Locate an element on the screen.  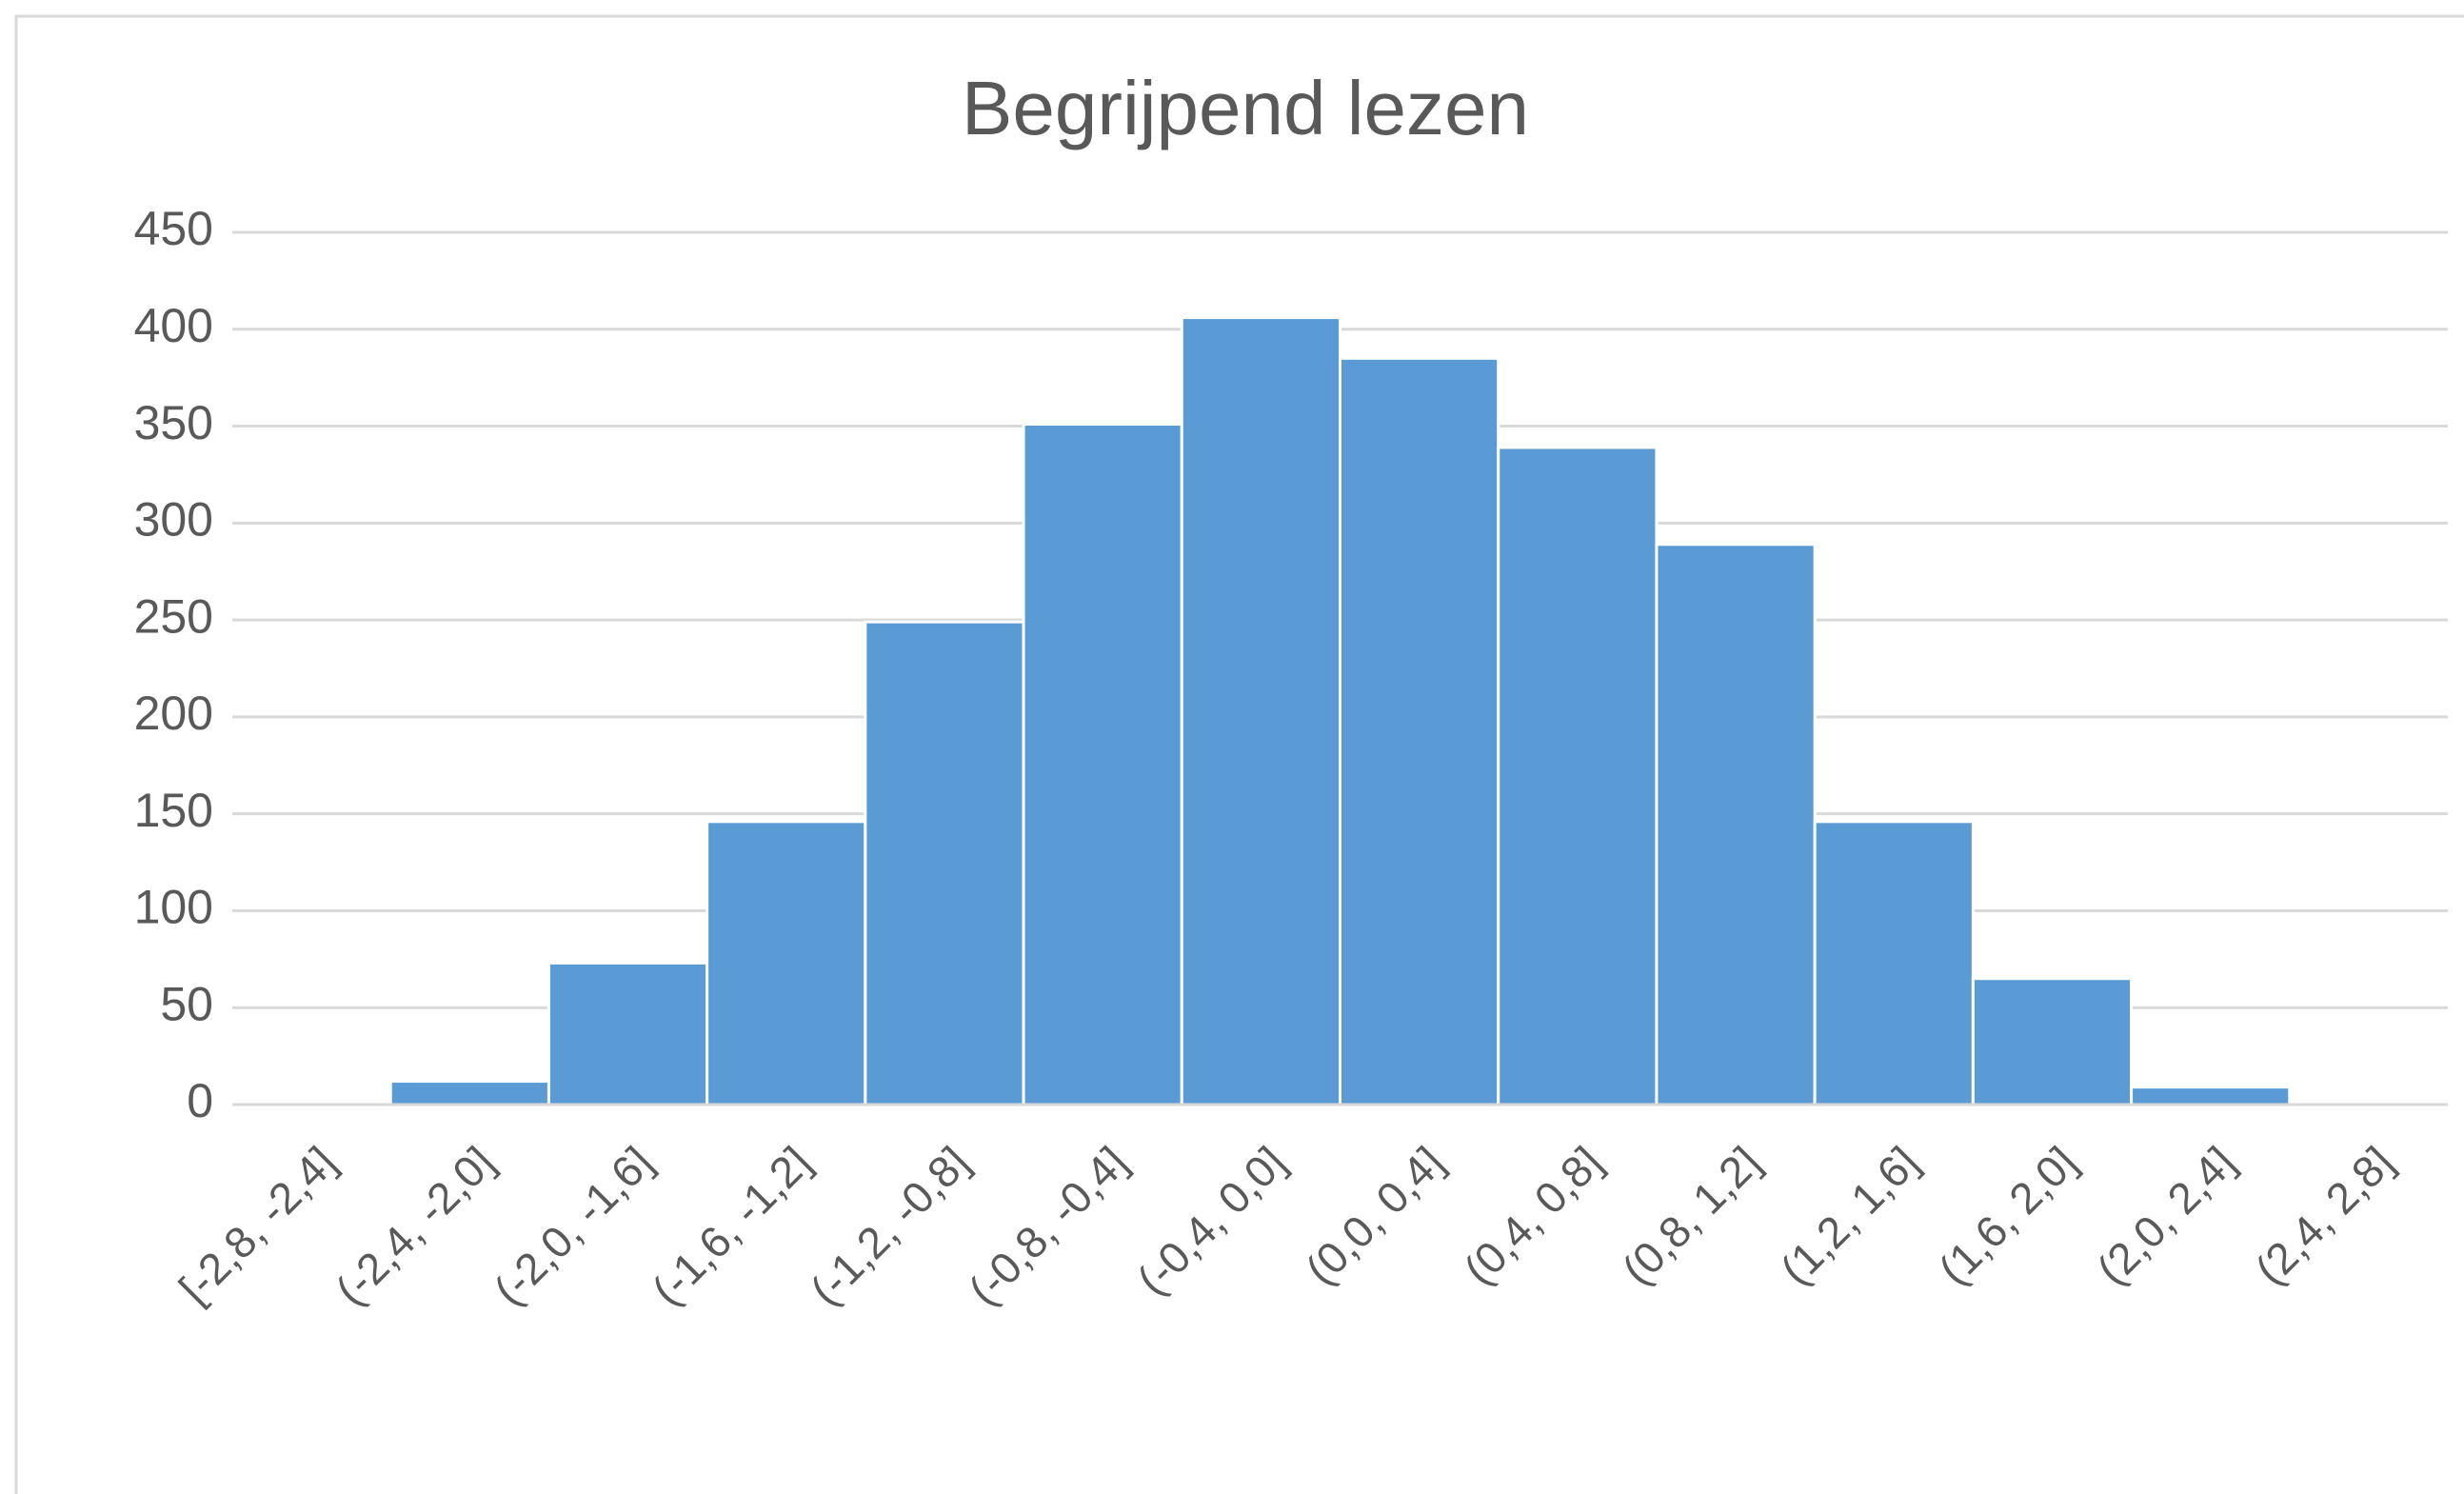
y-tick-label: 100 is located at coordinates (173, 907).